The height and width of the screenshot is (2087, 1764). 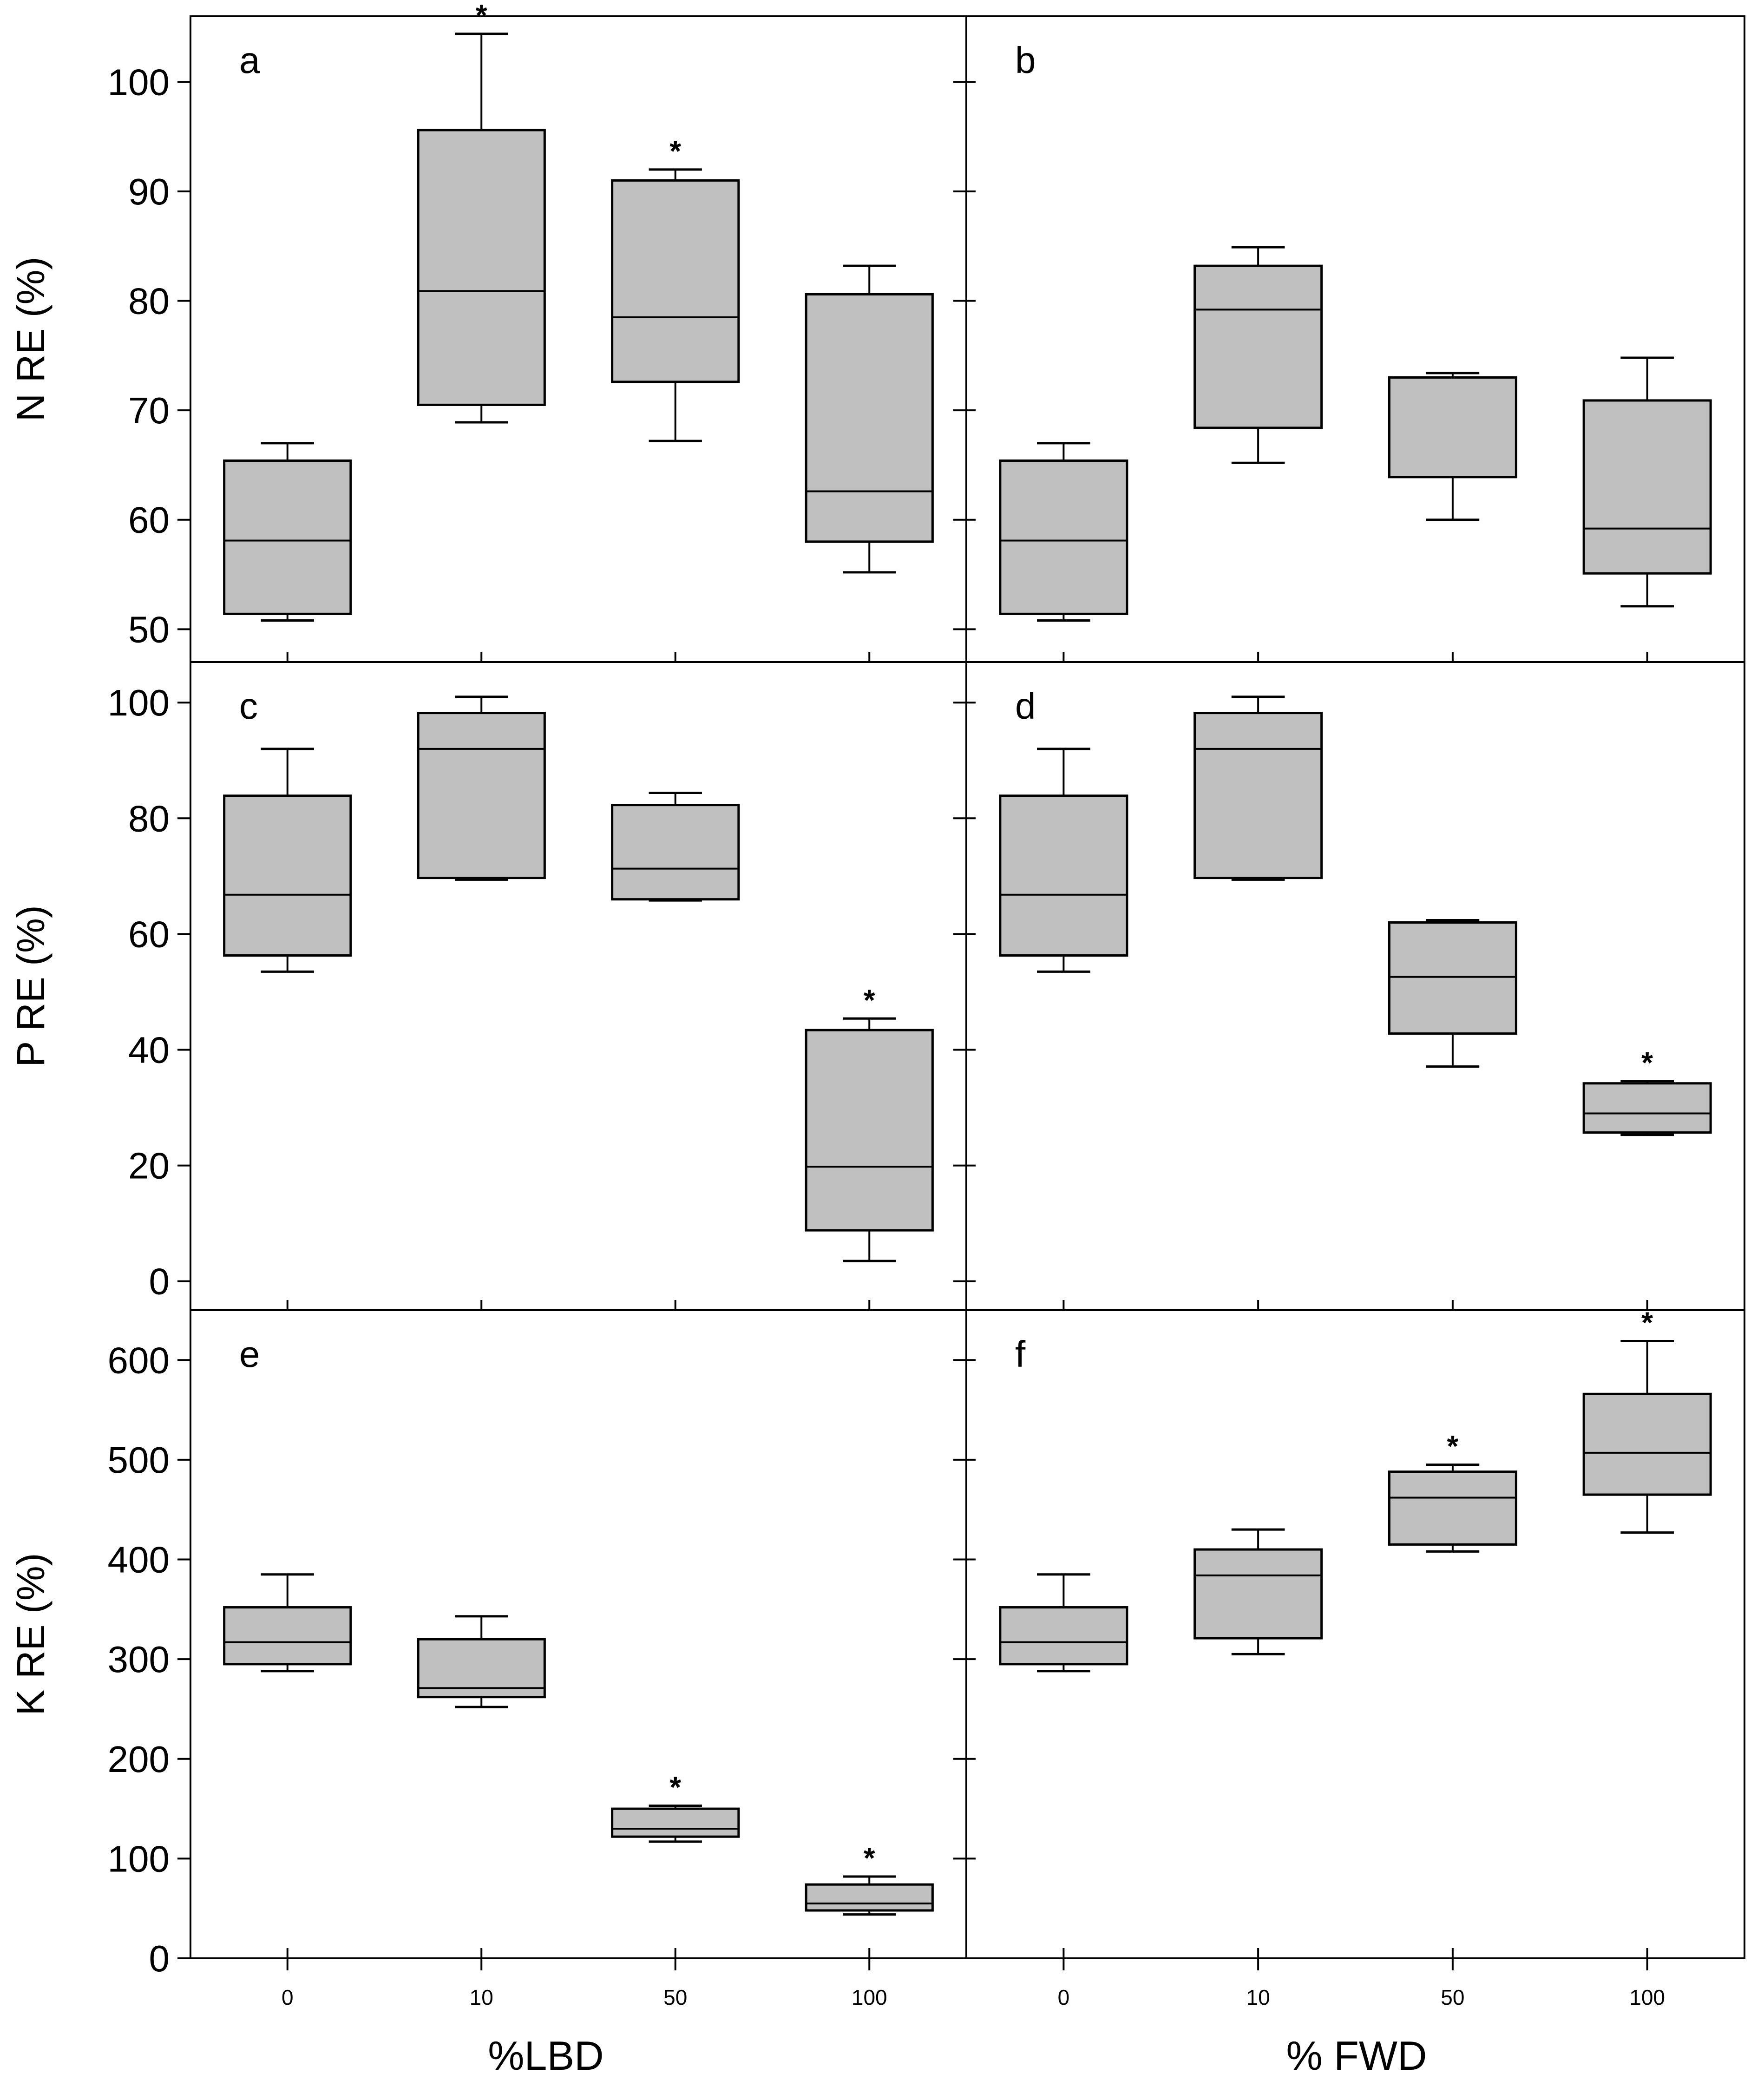 I want to click on panel-letter: f, so click(x=1020, y=1354).